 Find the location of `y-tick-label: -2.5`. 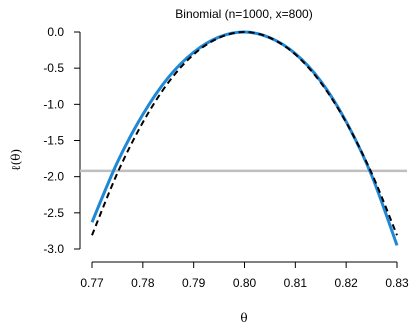

y-tick-label: -2.5 is located at coordinates (53, 213).